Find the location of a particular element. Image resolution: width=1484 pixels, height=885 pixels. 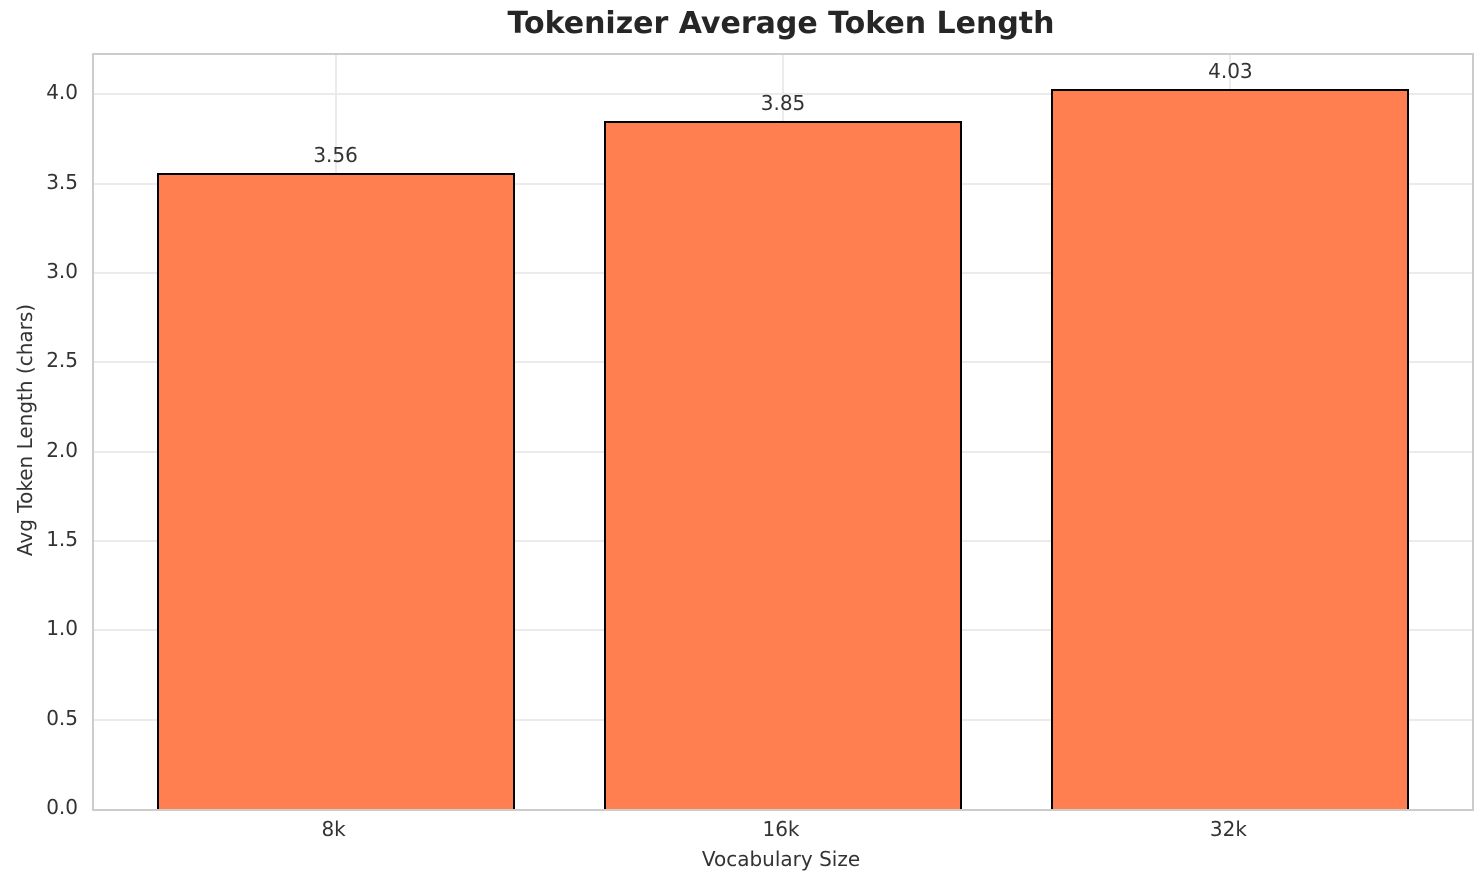

y-tick-label: 1.0 is located at coordinates (62, 628).